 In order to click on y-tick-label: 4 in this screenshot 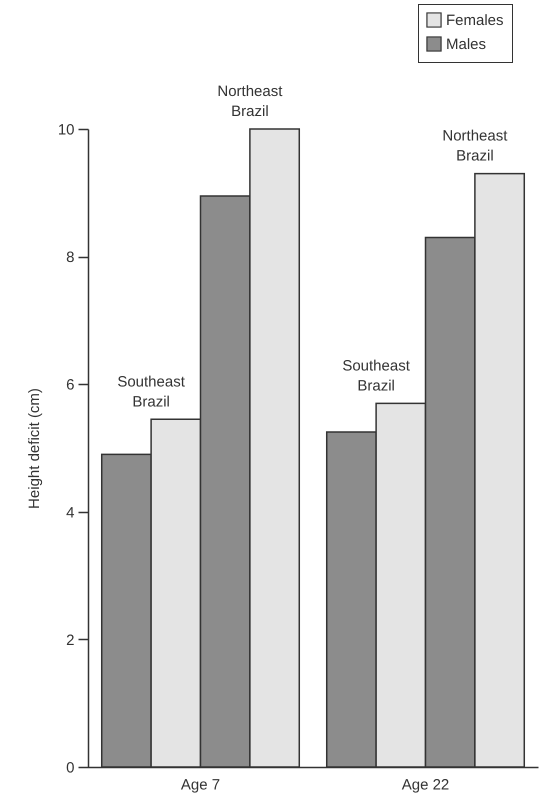, I will do `click(70, 513)`.